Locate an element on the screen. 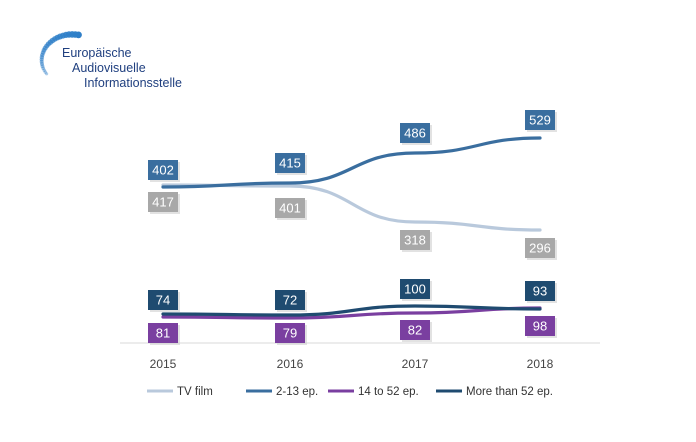 The width and height of the screenshot is (696, 442). legend-label: 2-13 ep. is located at coordinates (297, 392).